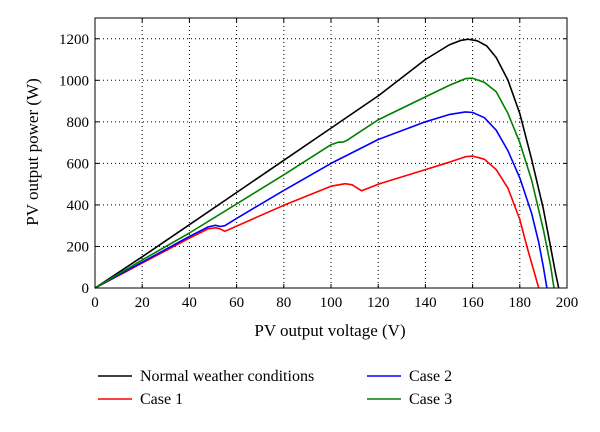  Describe the element at coordinates (189, 303) in the screenshot. I see `x-tick-label: 40` at that location.